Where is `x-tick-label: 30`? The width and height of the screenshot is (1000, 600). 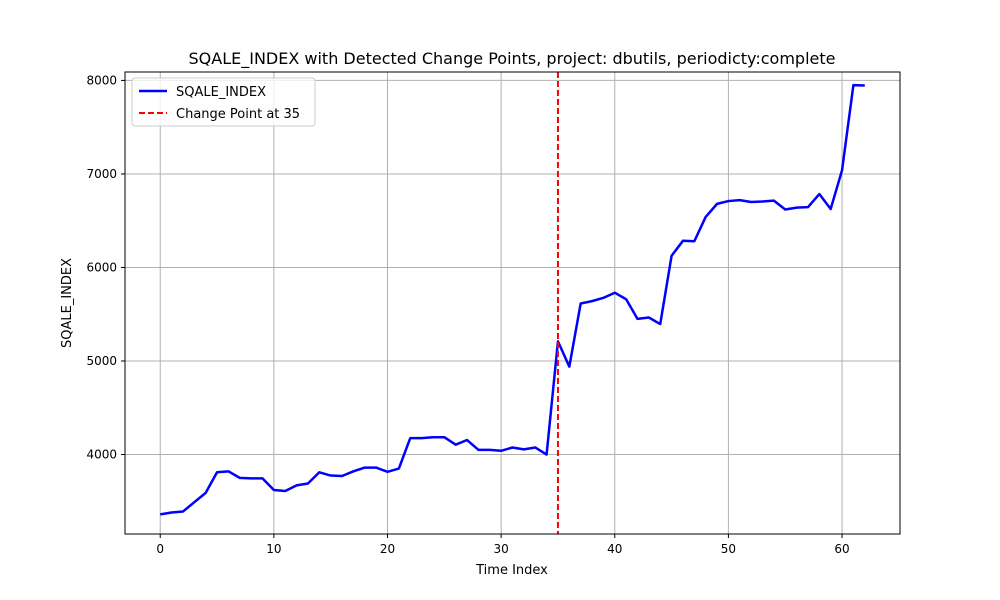
x-tick-label: 30 is located at coordinates (500, 549).